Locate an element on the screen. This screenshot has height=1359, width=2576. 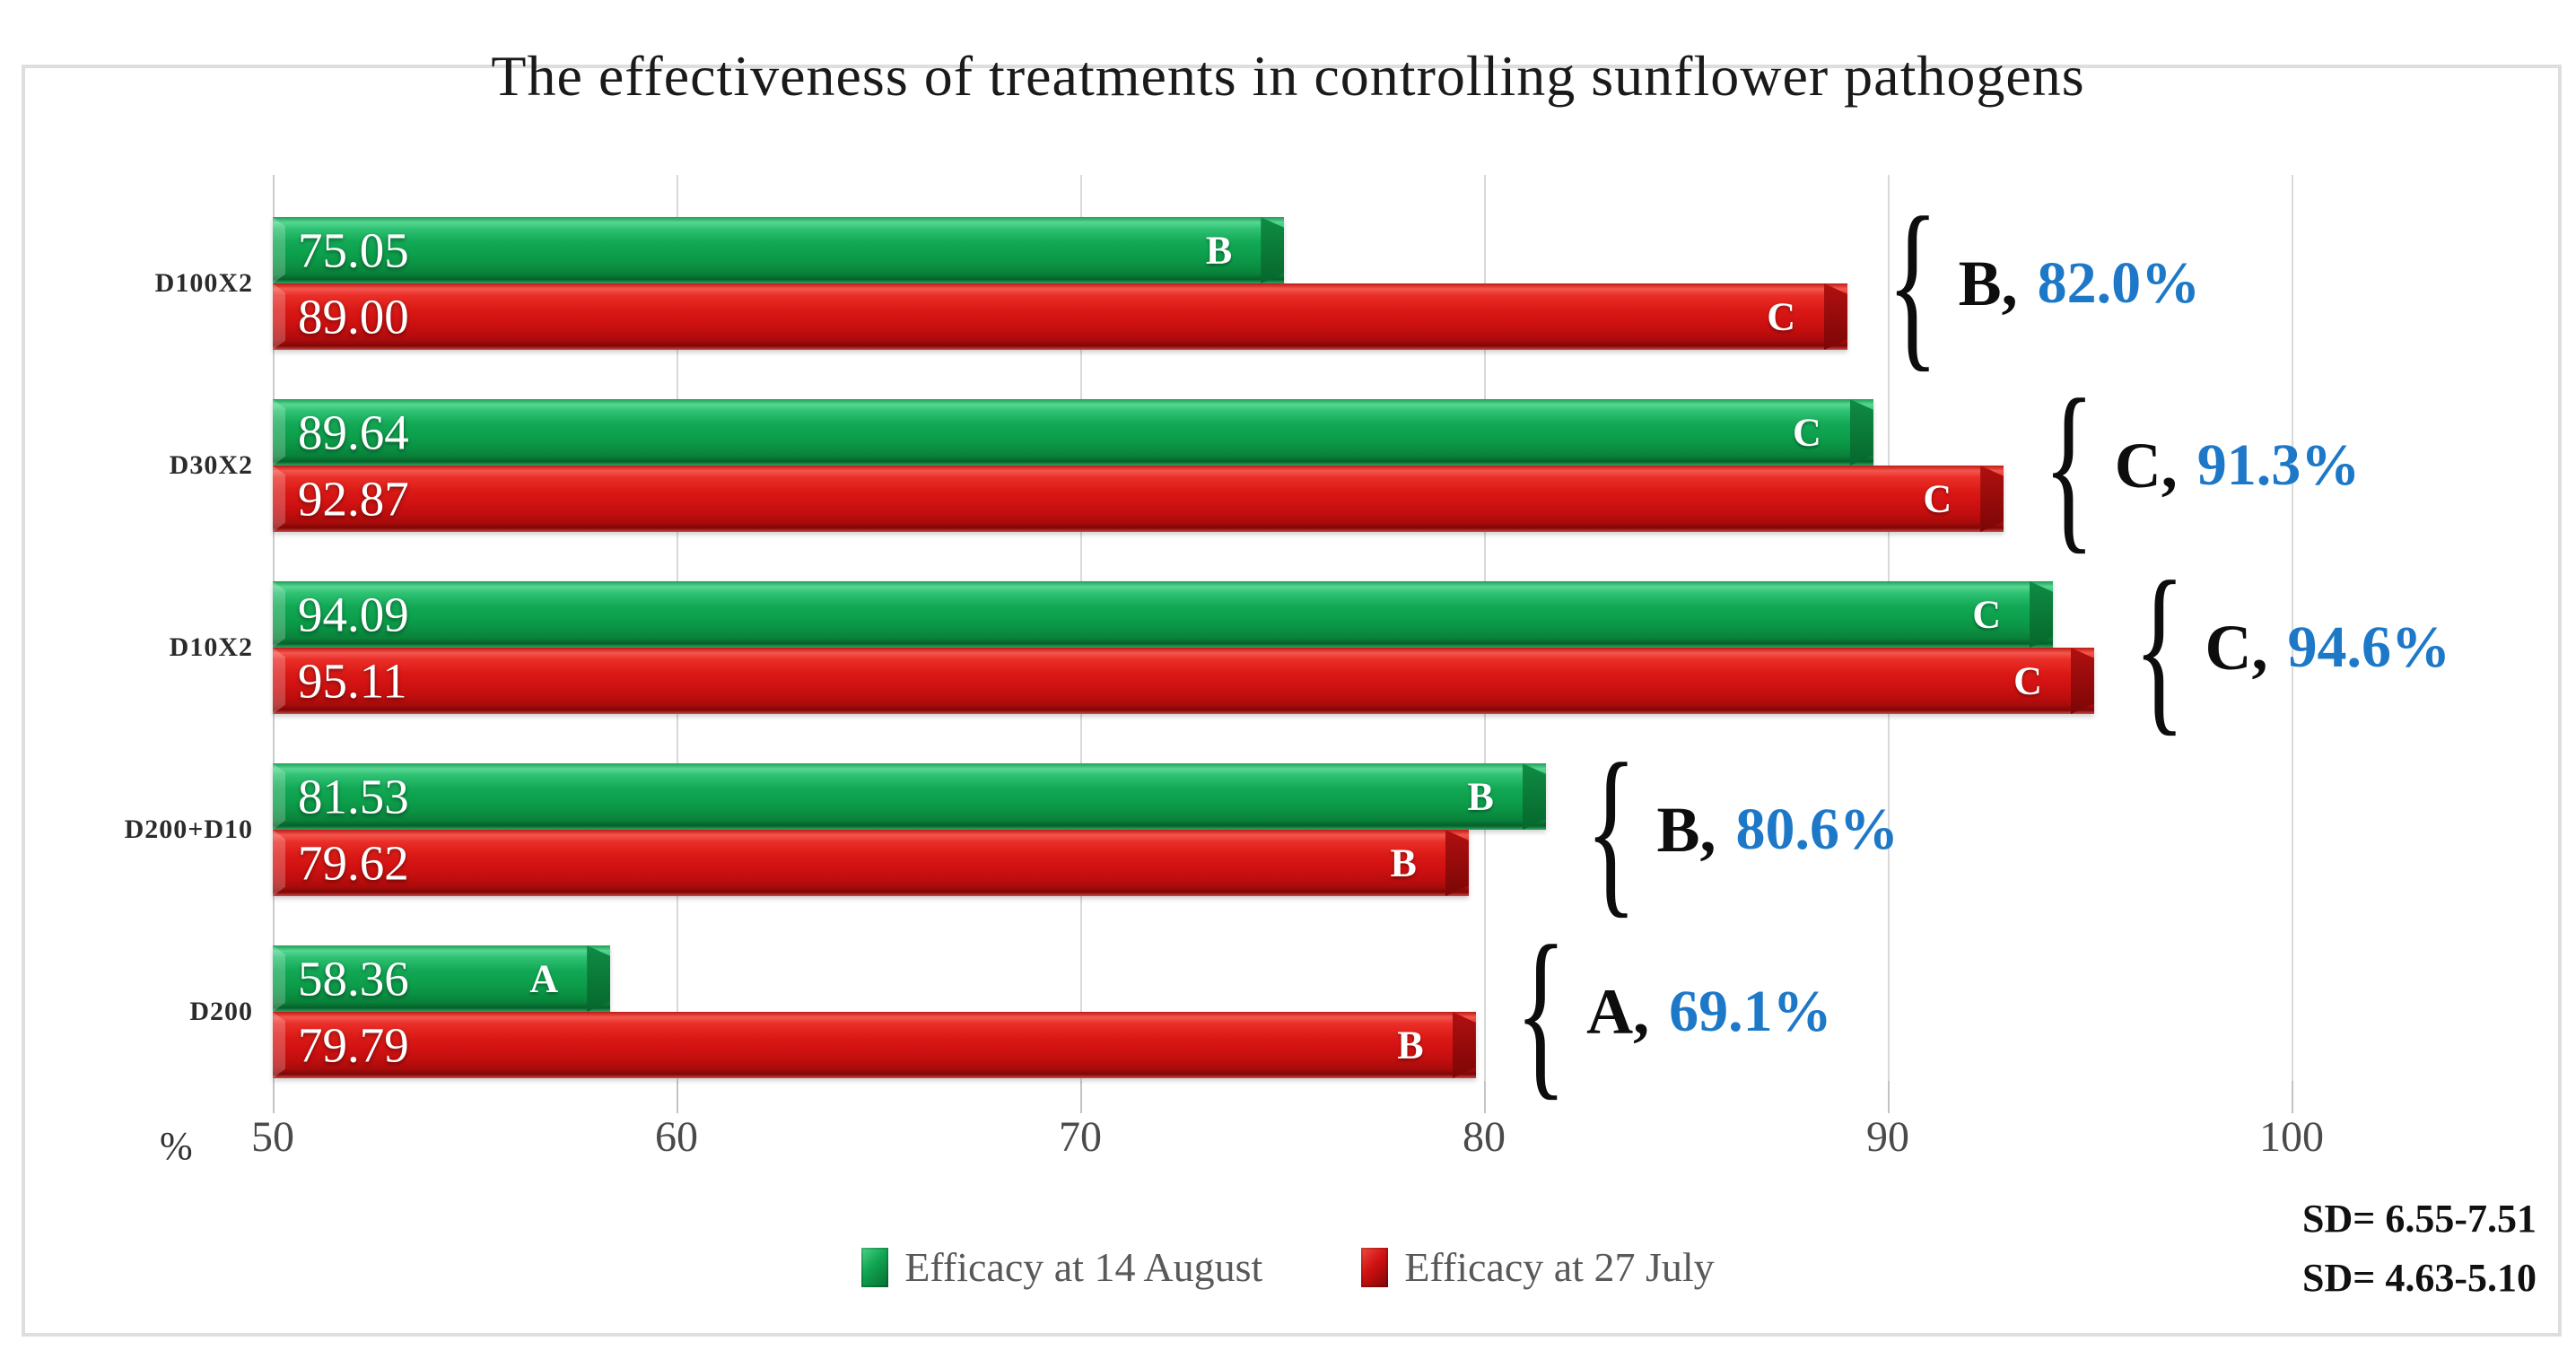
annotation-percent: 94.6% is located at coordinates (2369, 647).